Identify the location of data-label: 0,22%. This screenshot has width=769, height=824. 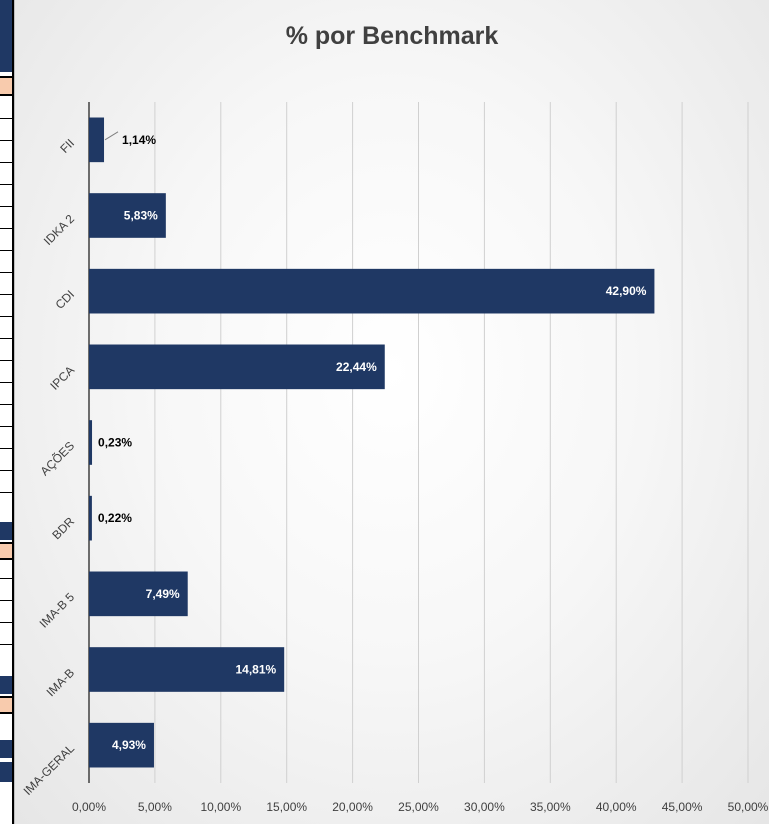
(115, 518).